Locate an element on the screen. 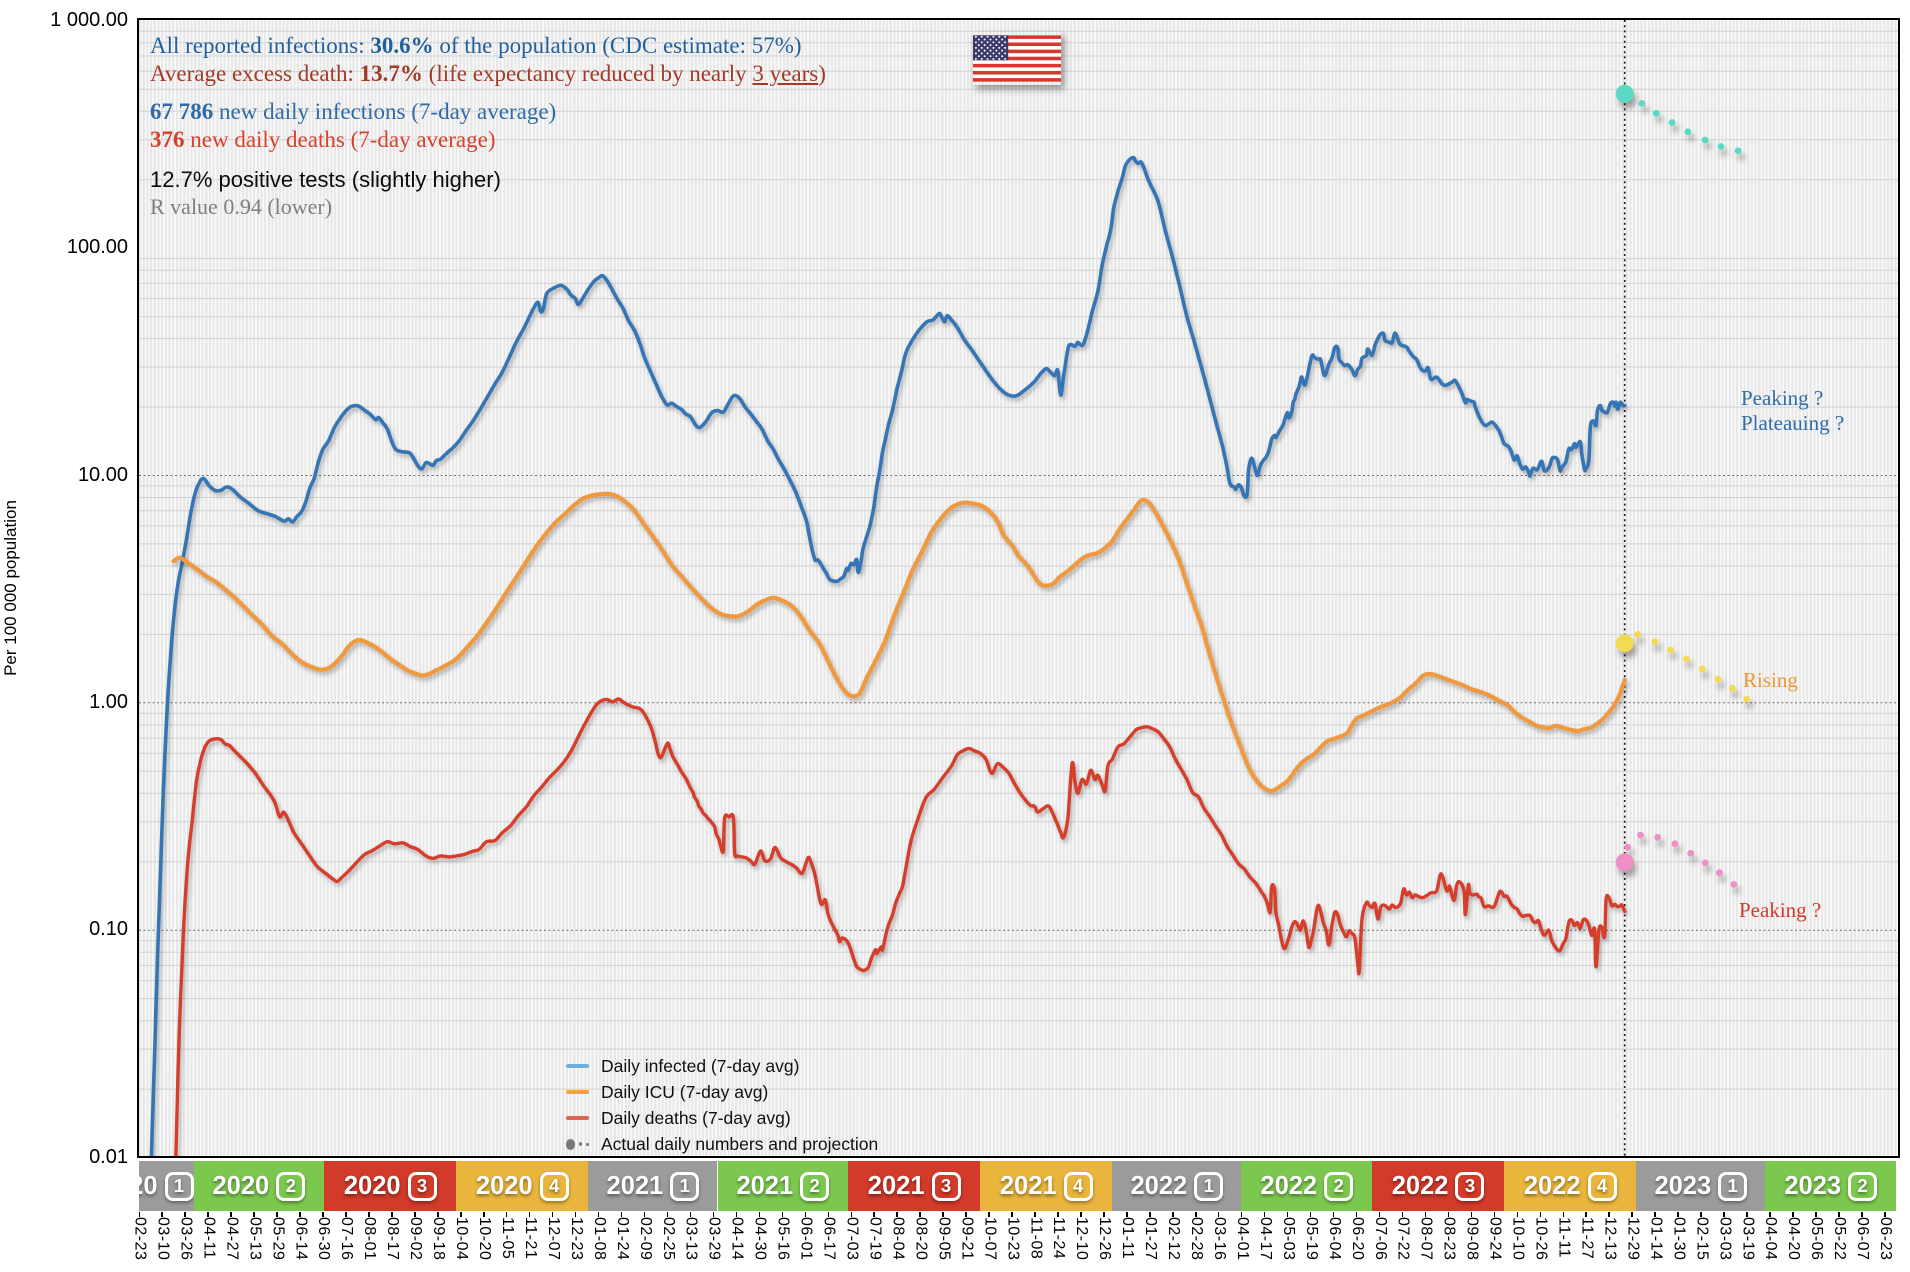 Image resolution: width=1910 pixels, height=1272 pixels. legend-item-deaths: Daily deaths (7-day avg) is located at coordinates (722, 1118).